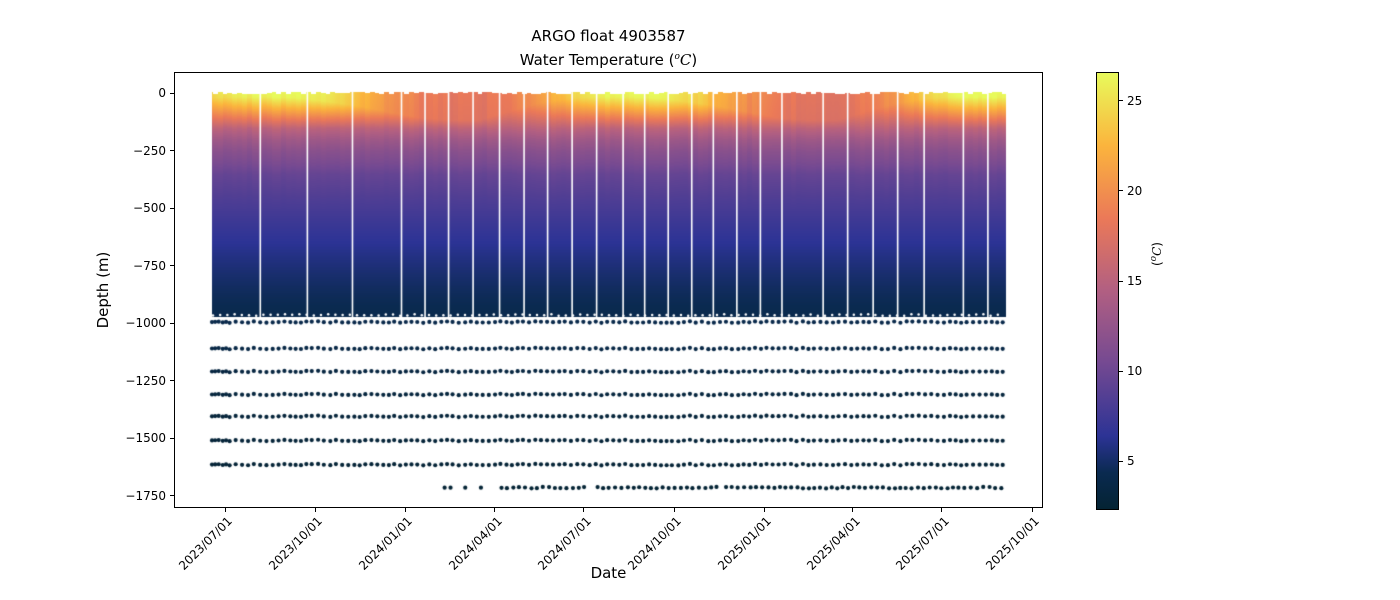  What do you see at coordinates (162, 93) in the screenshot?
I see `y-tick-label: 0` at bounding box center [162, 93].